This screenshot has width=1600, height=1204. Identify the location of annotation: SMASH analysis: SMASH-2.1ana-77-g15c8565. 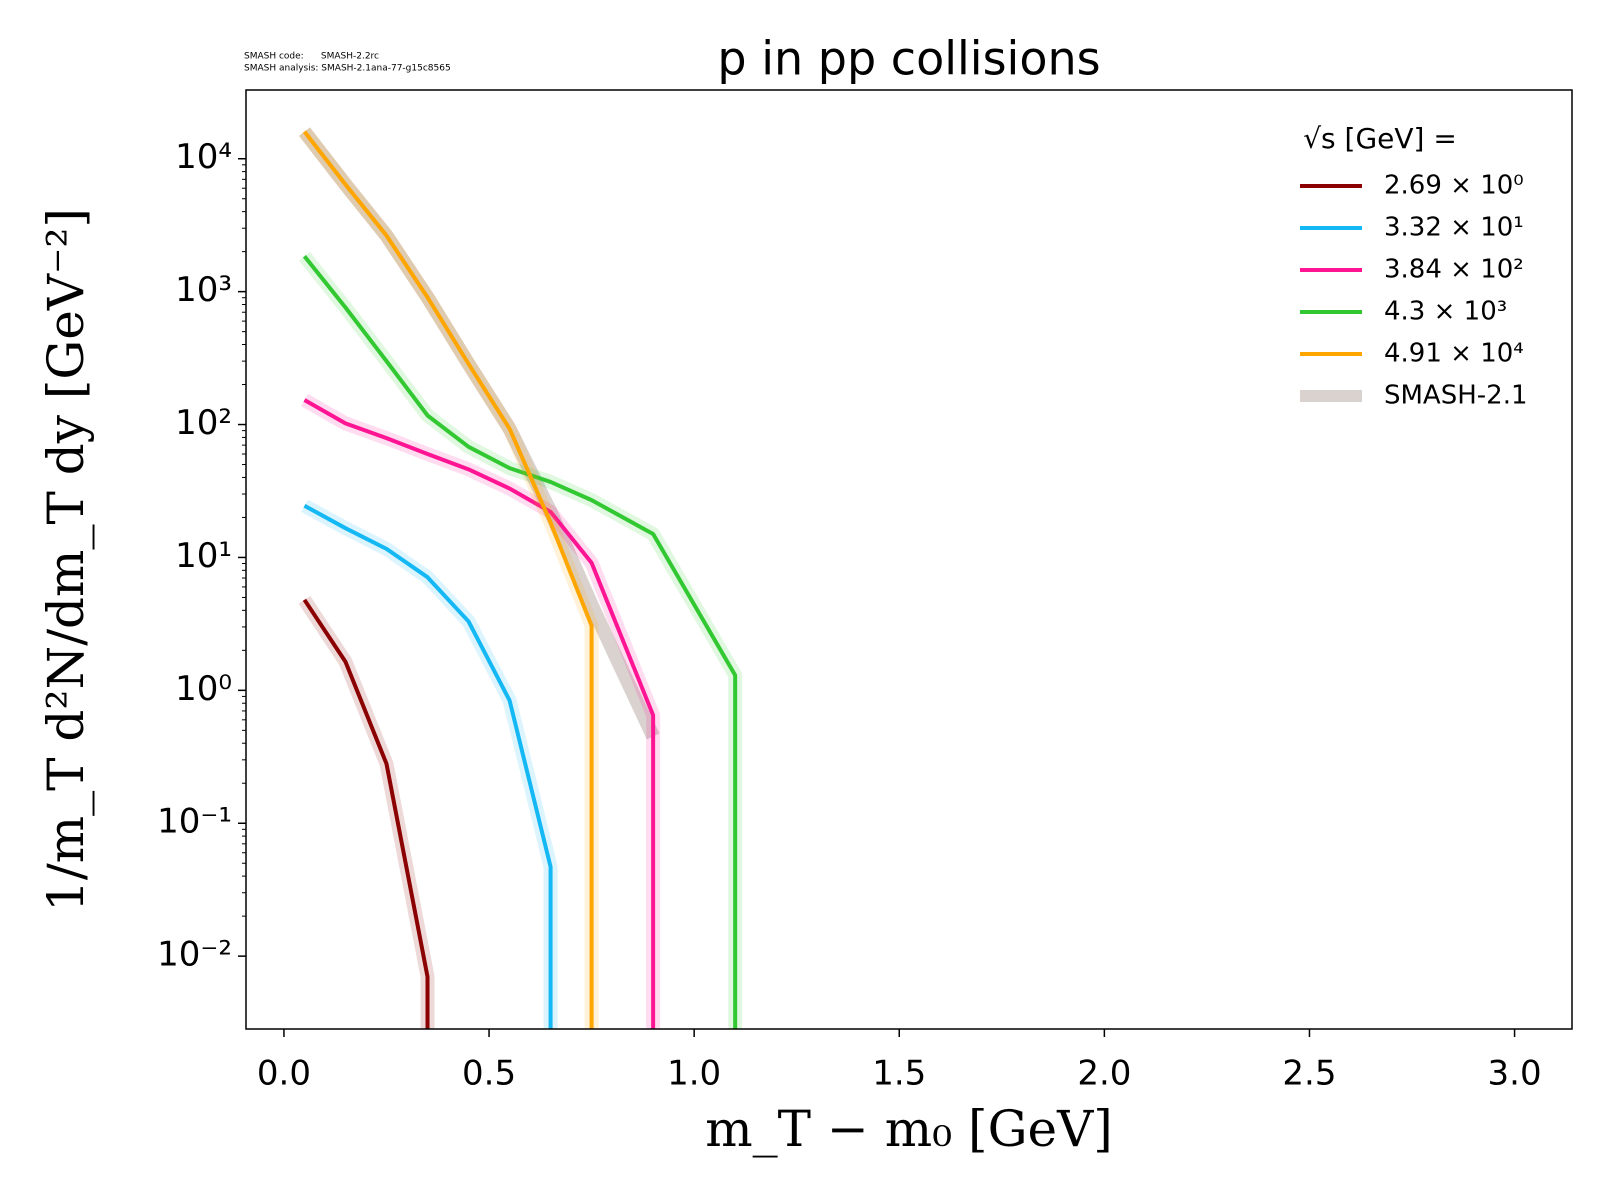
(347, 69).